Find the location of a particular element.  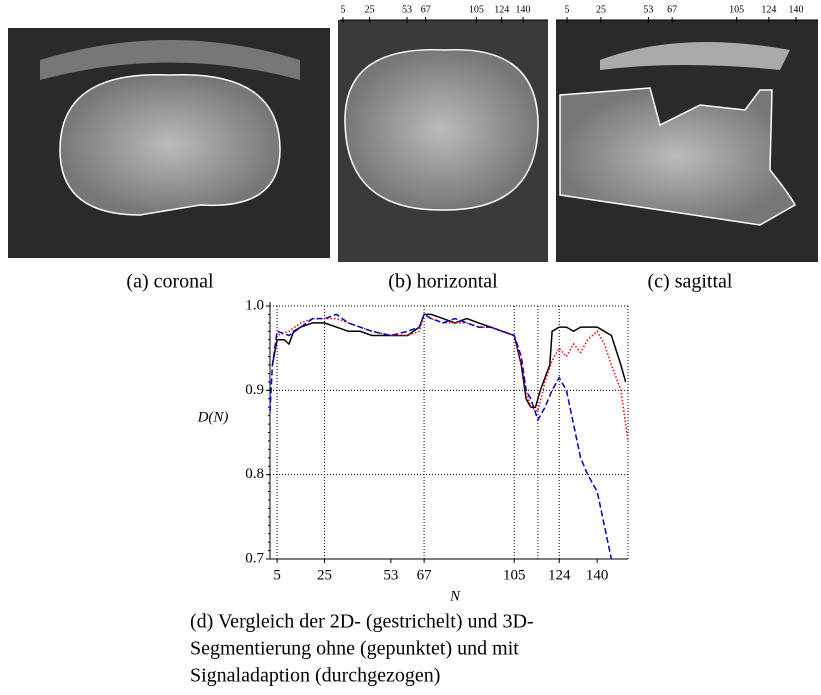

image-coronal is located at coordinates (169, 143).